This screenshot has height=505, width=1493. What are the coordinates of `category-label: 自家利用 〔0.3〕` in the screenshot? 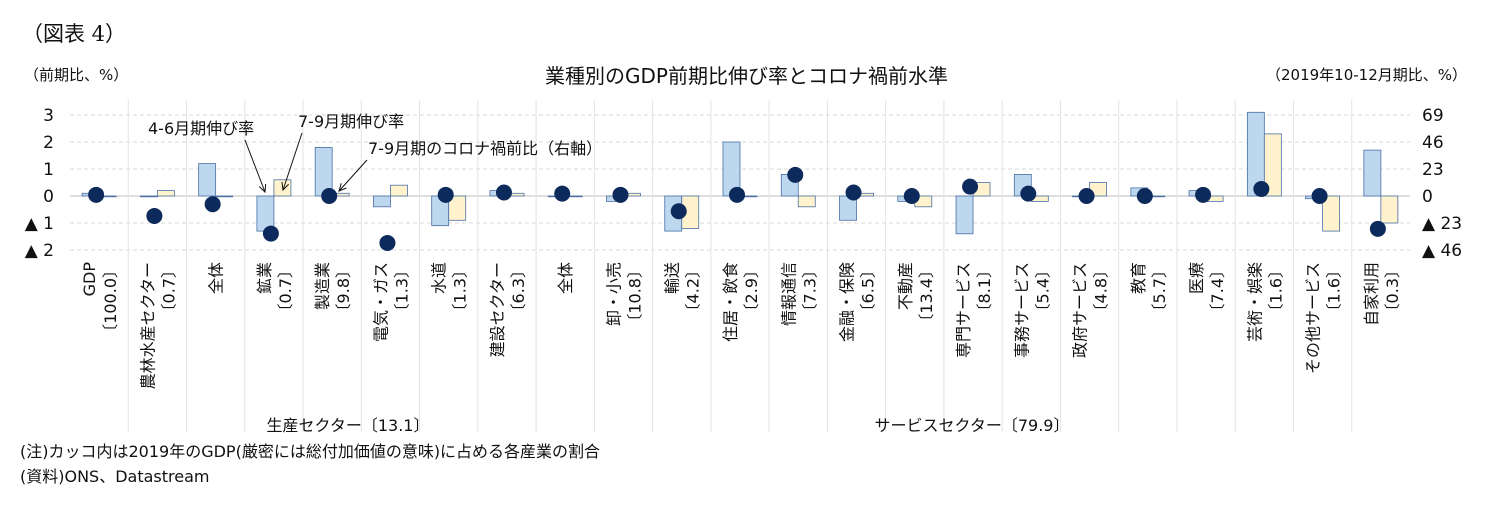 It's located at (1382, 294).